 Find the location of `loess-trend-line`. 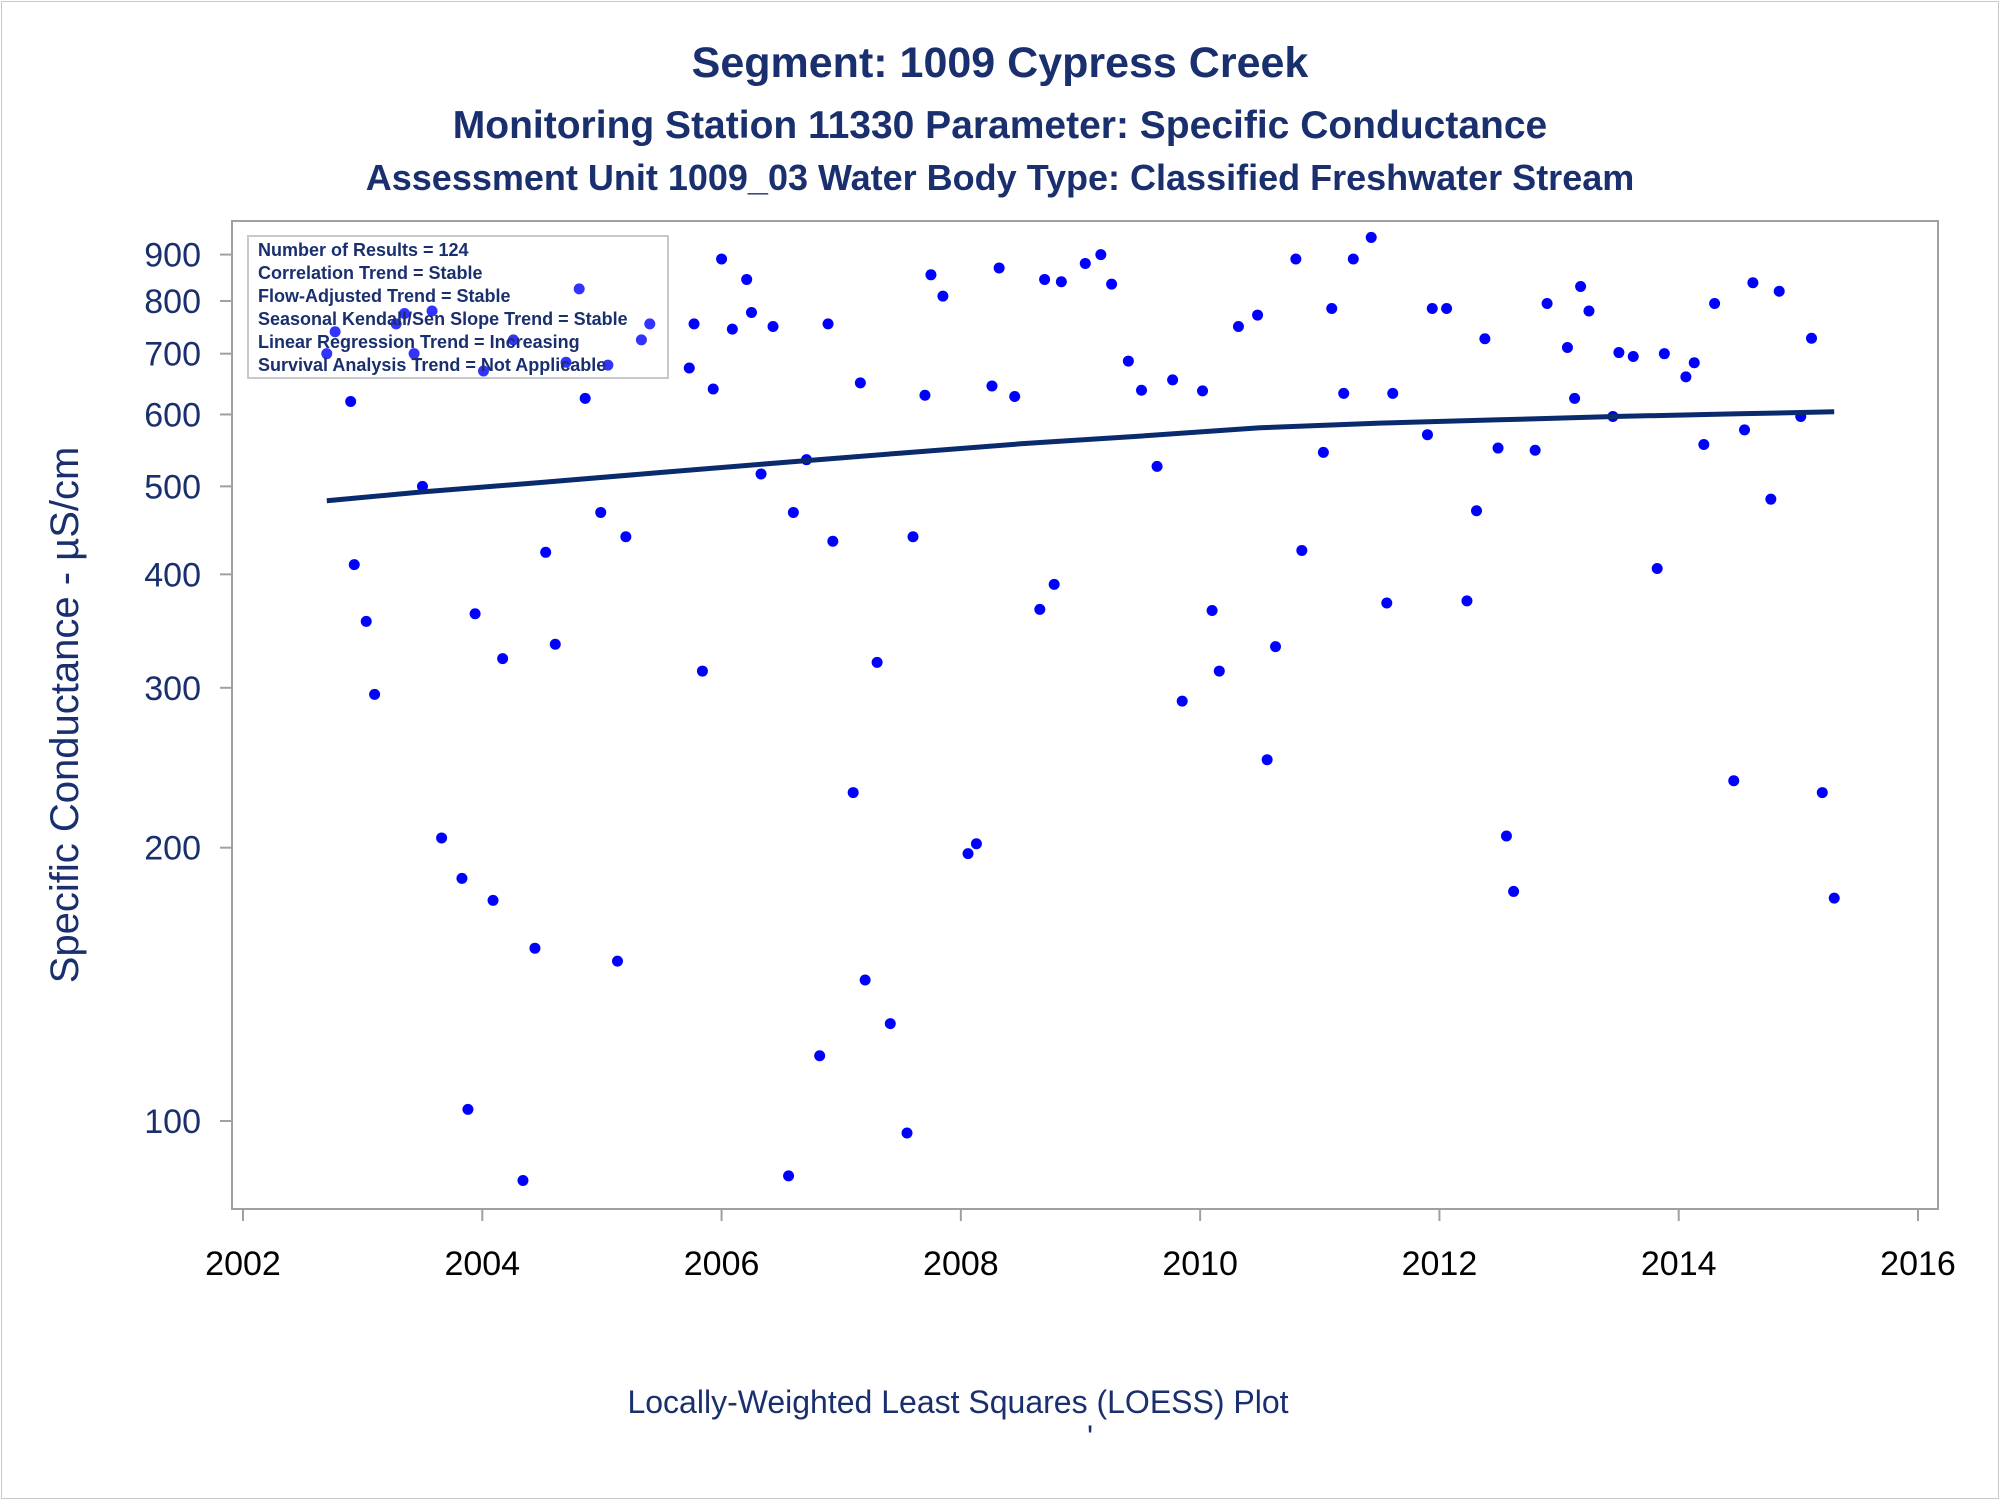

loess-trend-line is located at coordinates (1080, 456).